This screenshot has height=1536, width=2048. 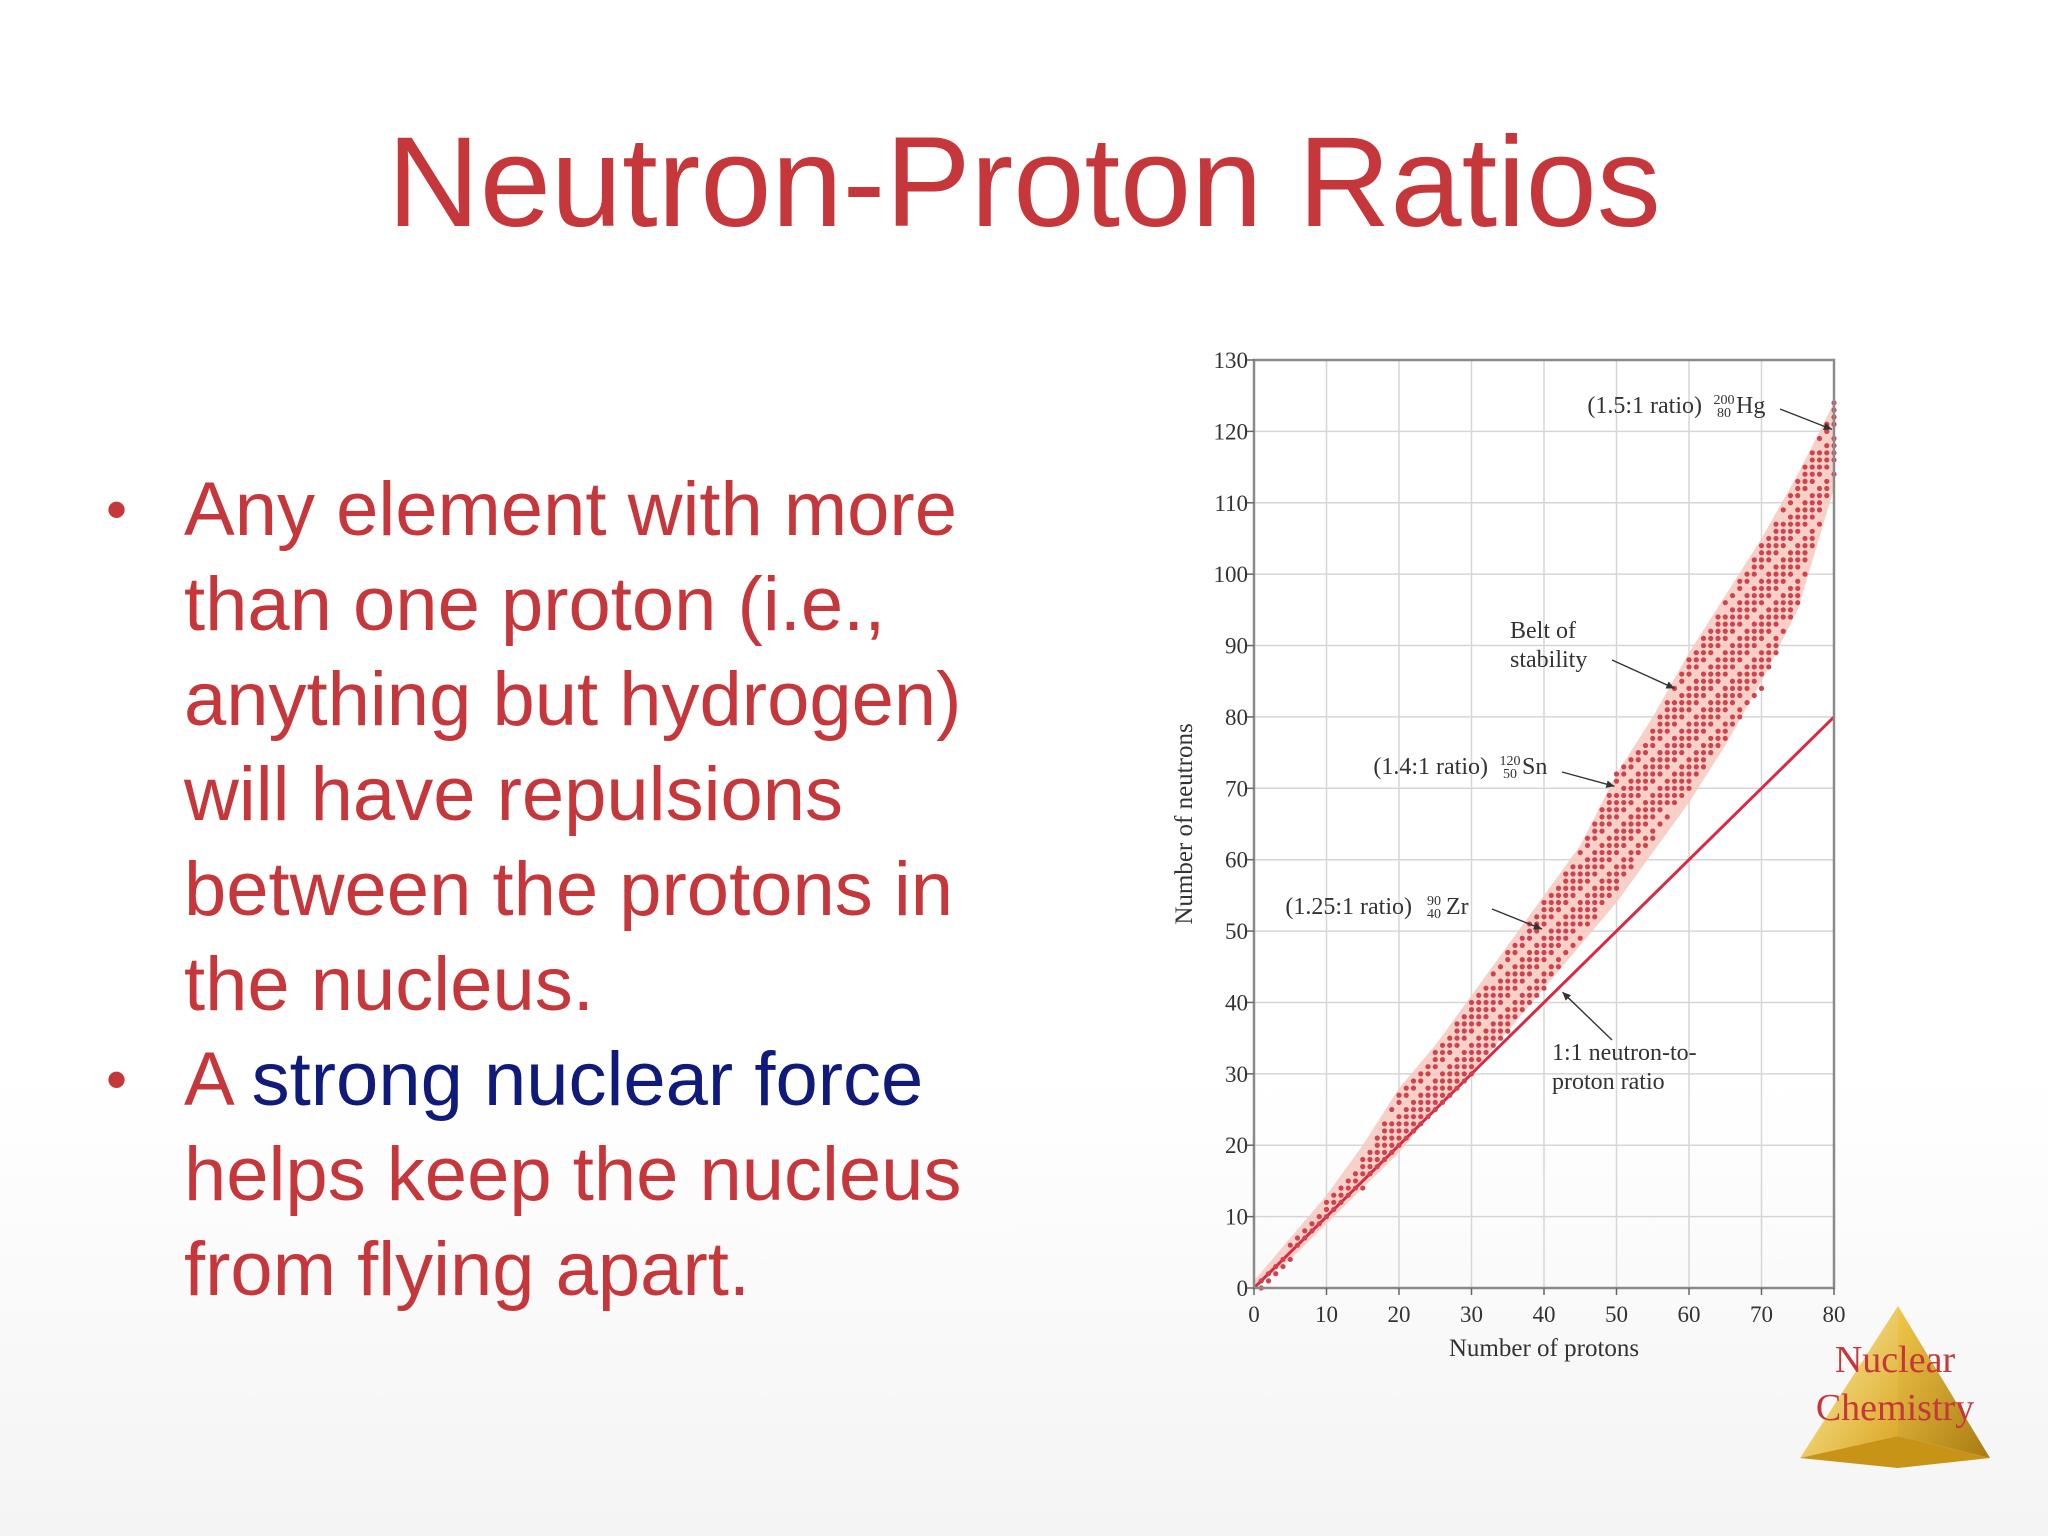 I want to click on y-tick-label: 10, so click(x=1236, y=1217).